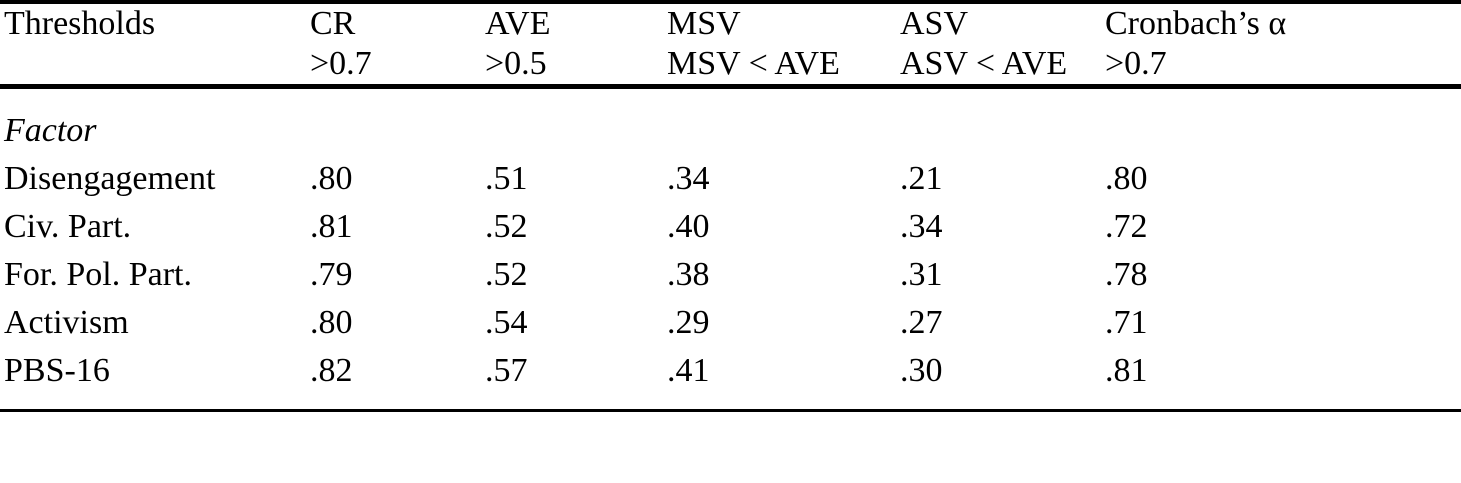 The image size is (1461, 483). Describe the element at coordinates (921, 226) in the screenshot. I see `asv-cell: .34` at that location.